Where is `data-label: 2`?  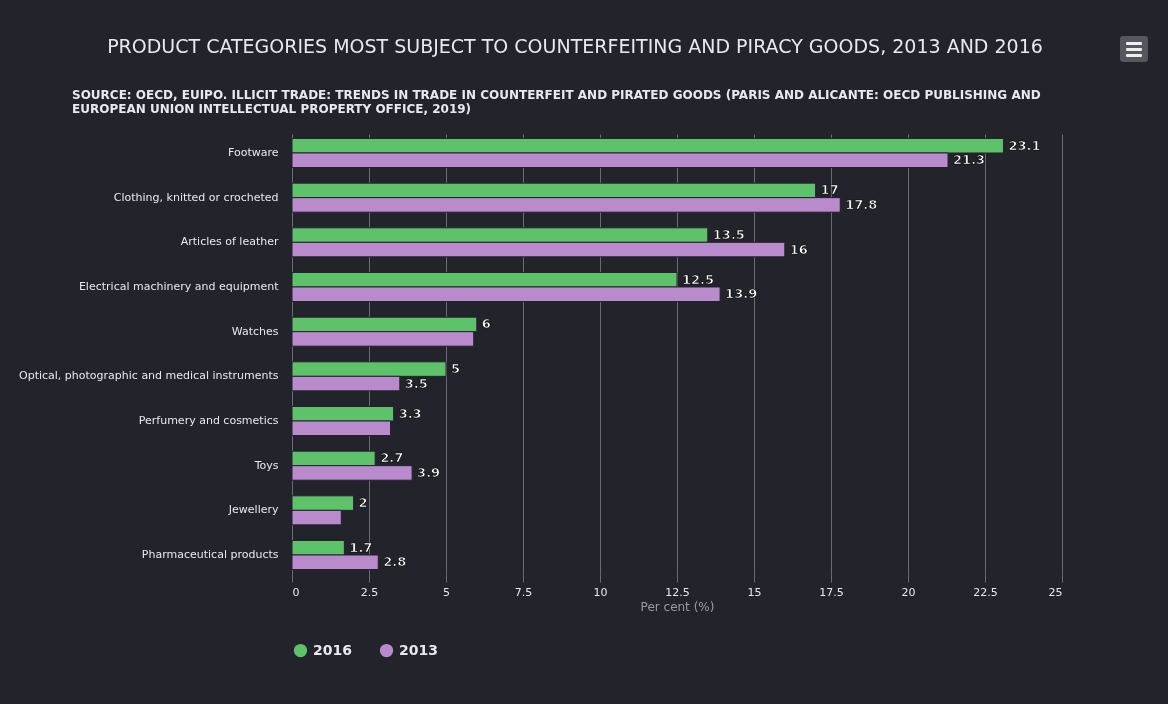
data-label: 2 is located at coordinates (363, 503).